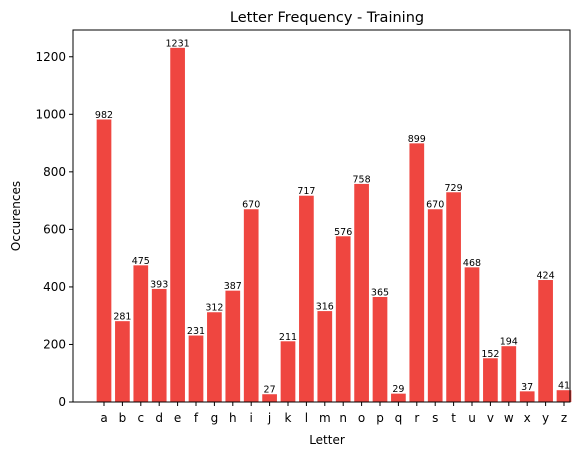 The image size is (580, 455). Describe the element at coordinates (214, 357) in the screenshot. I see `bar-g` at that location.